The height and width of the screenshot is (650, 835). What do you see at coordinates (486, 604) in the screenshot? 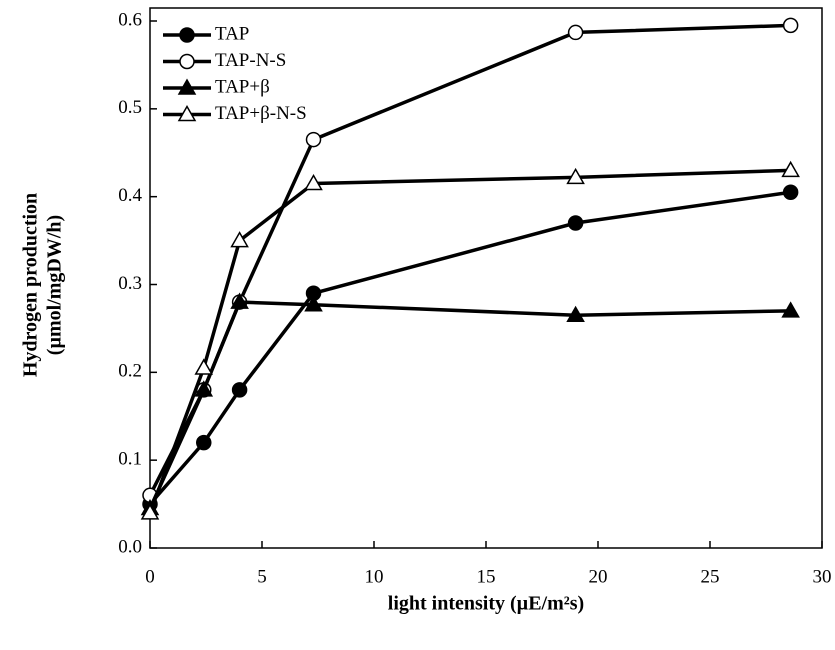
I see `x-axis-label: light intensity (µE/m²s)` at bounding box center [486, 604].